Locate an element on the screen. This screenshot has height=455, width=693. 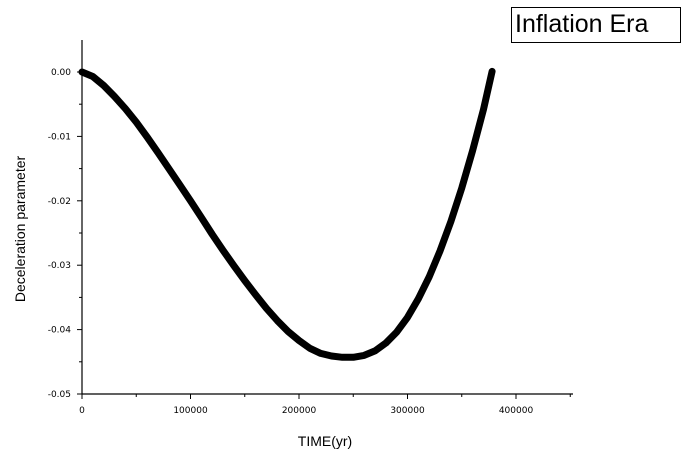
y-tick-label: -0.03 is located at coordinates (59, 266).